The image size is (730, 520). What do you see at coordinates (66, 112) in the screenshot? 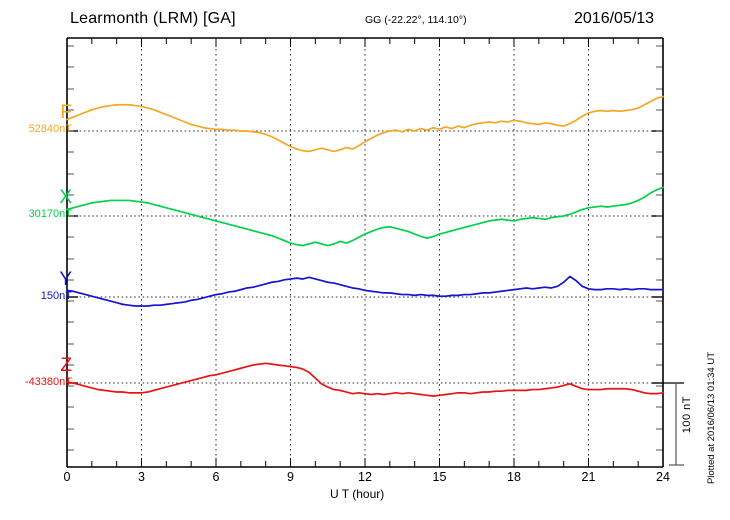
I see `trace-symbol-f: F` at bounding box center [66, 112].